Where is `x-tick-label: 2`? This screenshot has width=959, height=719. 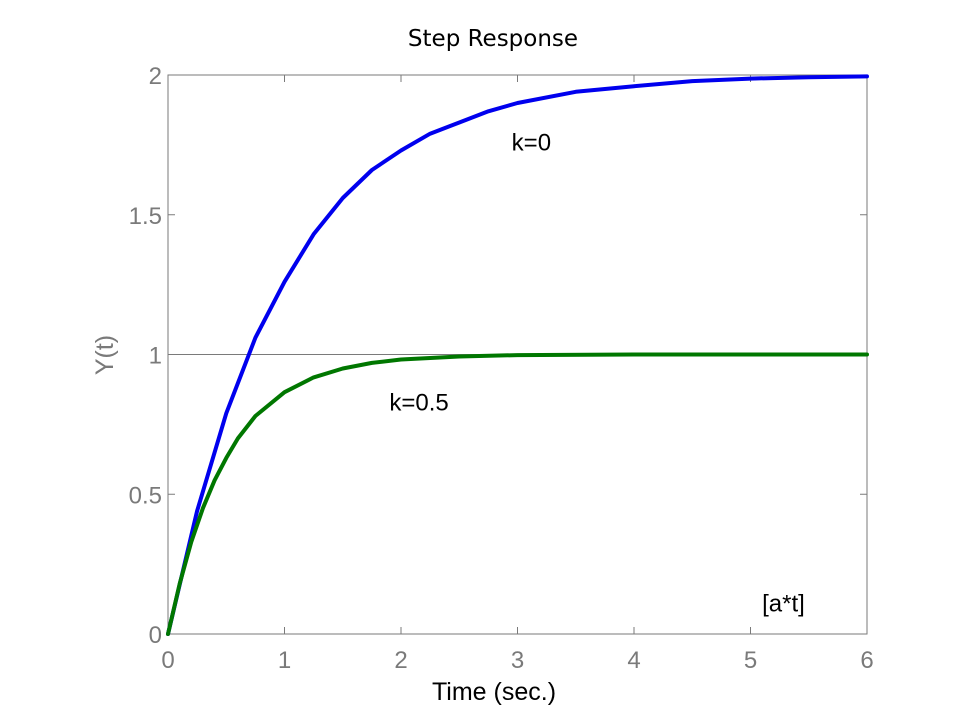 x-tick-label: 2 is located at coordinates (400, 660).